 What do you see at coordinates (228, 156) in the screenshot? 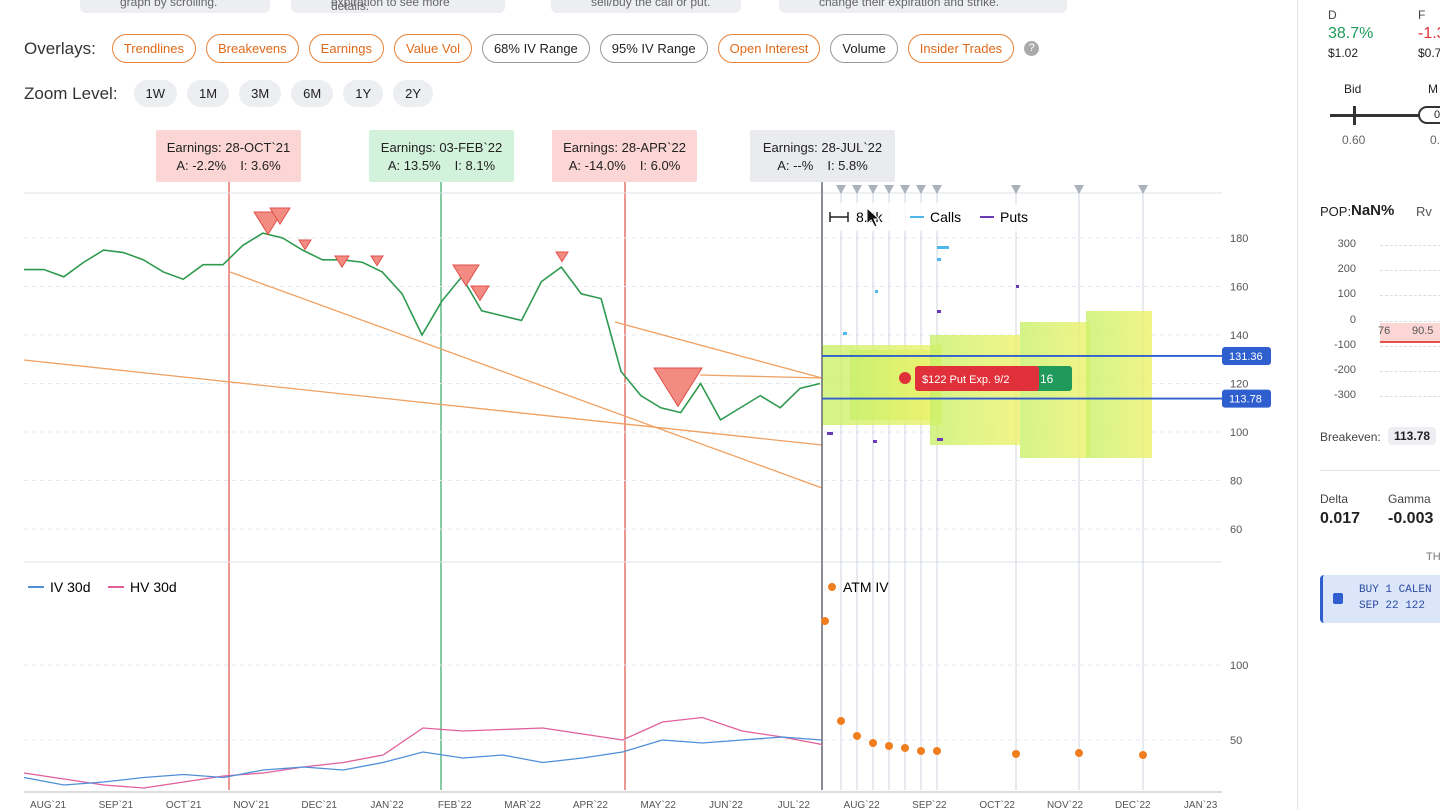
I see `earnings-box: Earnings: 28-OCT`21 A: -2.2% I: 3.6%` at bounding box center [228, 156].